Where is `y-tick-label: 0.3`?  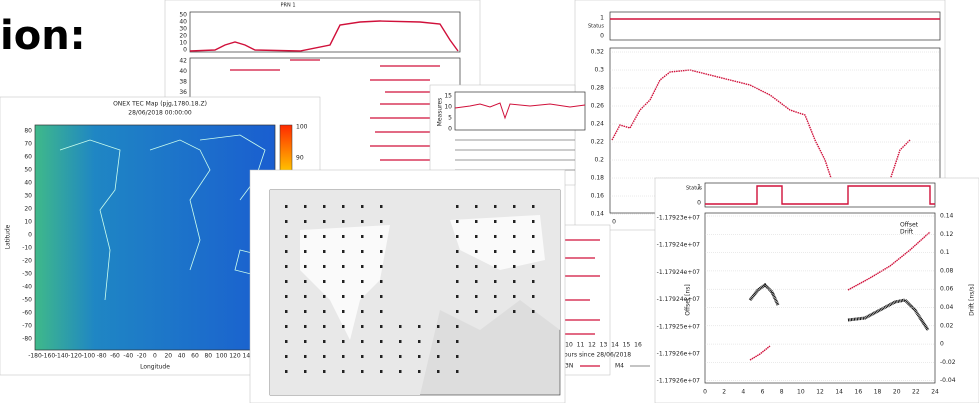
y-tick-label: 0.3 is located at coordinates (599, 70).